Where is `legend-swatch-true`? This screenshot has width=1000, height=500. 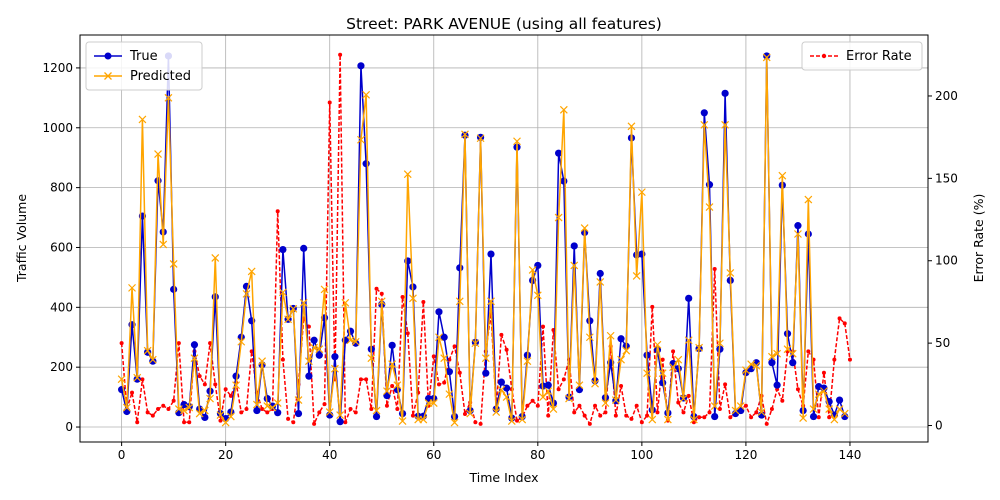 legend-swatch-true is located at coordinates (108, 56).